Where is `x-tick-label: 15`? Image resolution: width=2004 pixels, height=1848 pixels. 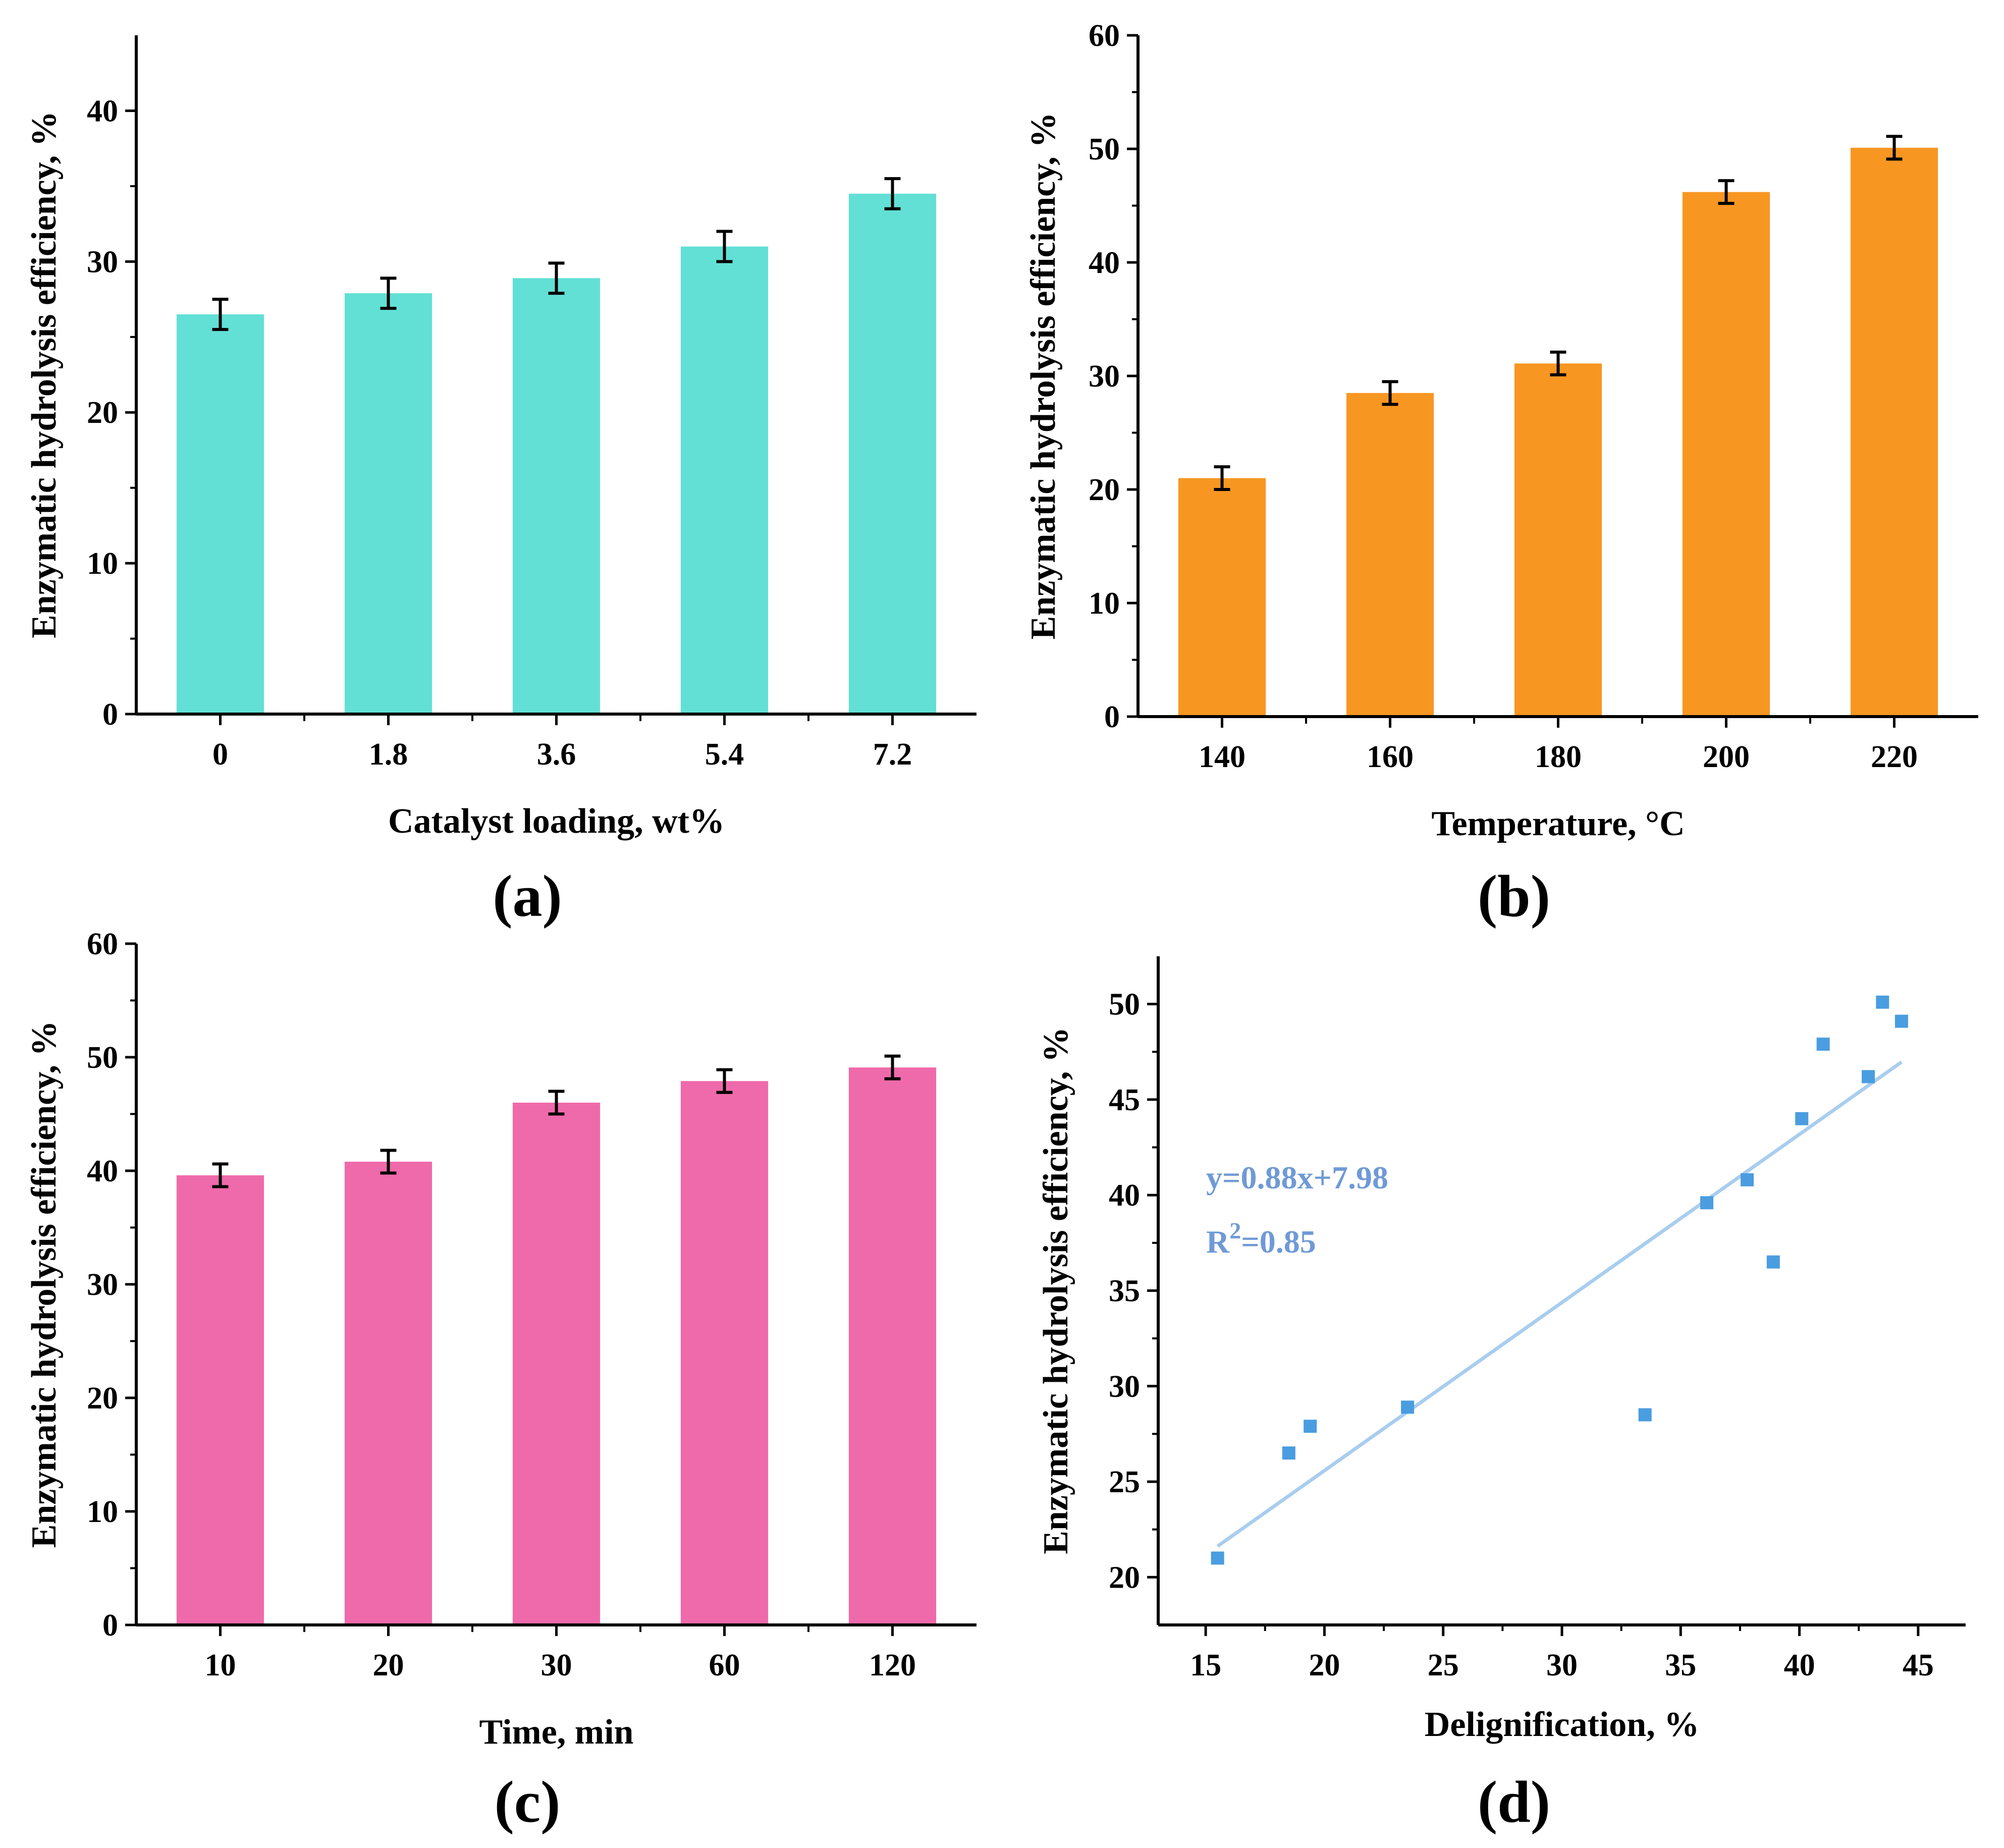 x-tick-label: 15 is located at coordinates (1205, 1665).